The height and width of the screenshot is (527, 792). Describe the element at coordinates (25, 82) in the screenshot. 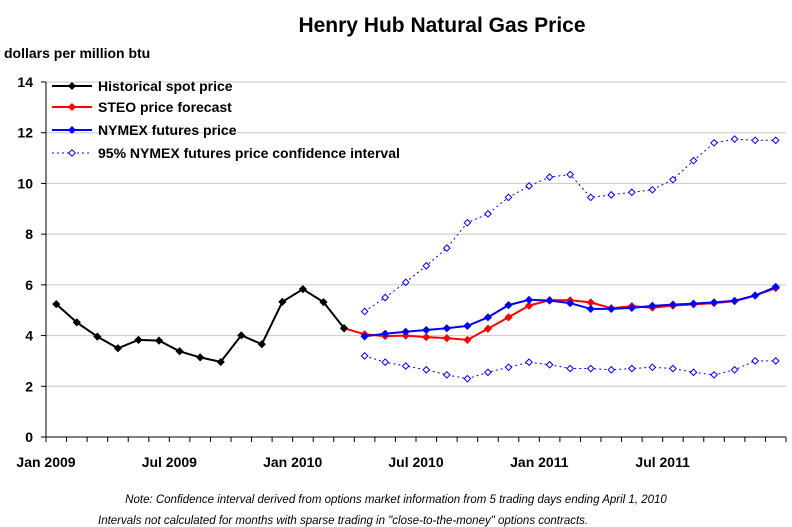

I see `y-tick-label-14: 14` at that location.